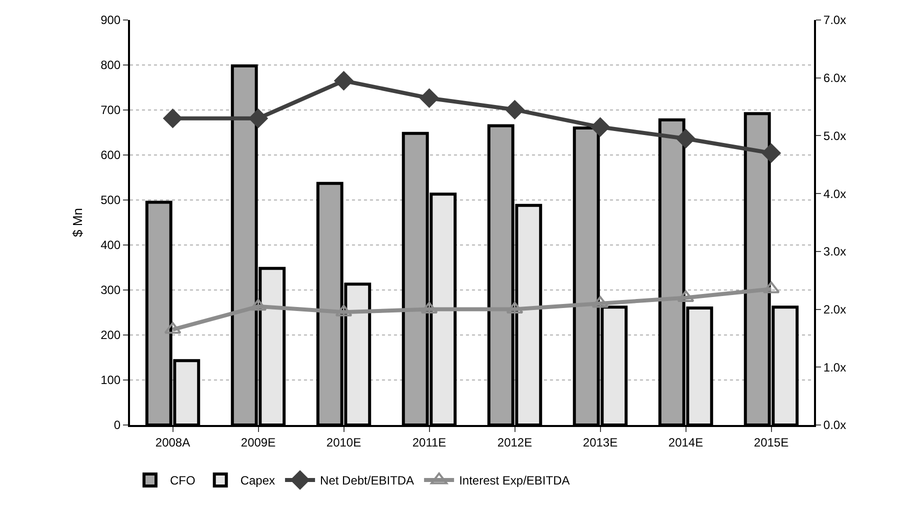 This screenshot has width=914, height=520. What do you see at coordinates (258, 442) in the screenshot?
I see `x-tick-label: 2009E` at bounding box center [258, 442].